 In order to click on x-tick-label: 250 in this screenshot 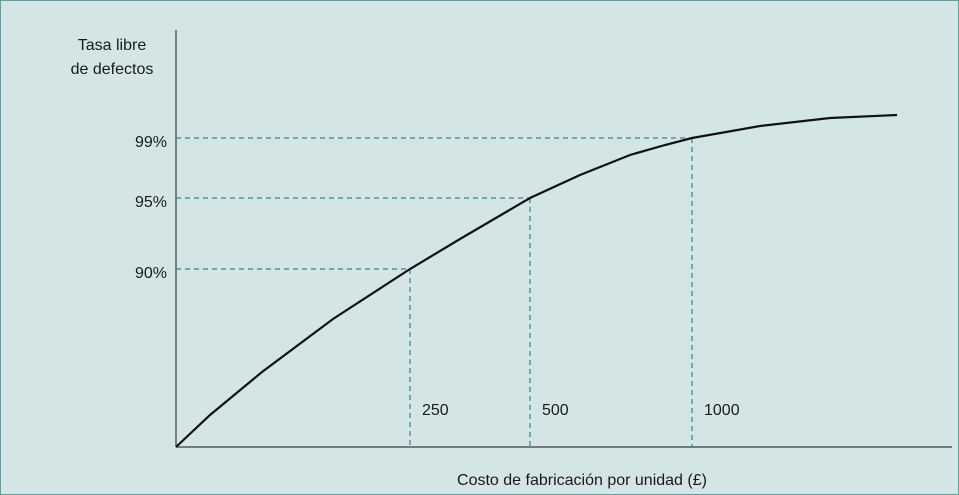, I will do `click(435, 410)`.